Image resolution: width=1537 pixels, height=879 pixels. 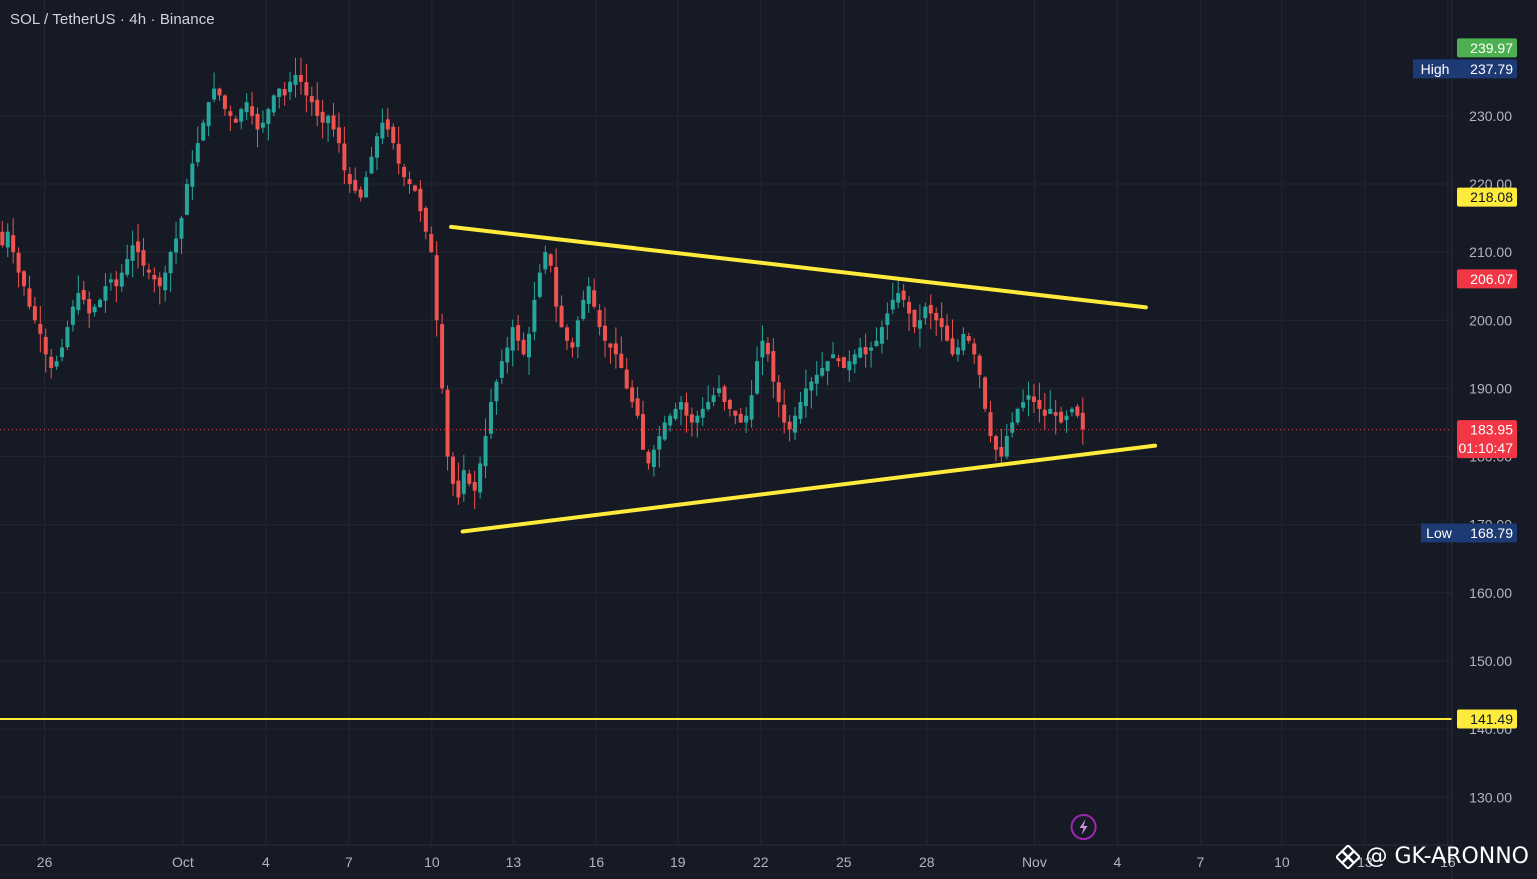 What do you see at coordinates (63, 19) in the screenshot?
I see `symbol-label: SOL / TetherUS` at bounding box center [63, 19].